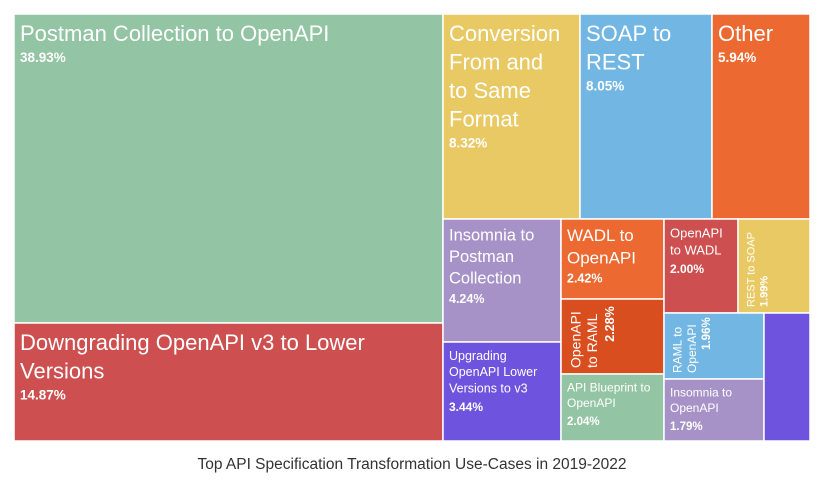 The width and height of the screenshot is (824, 494). Describe the element at coordinates (43, 394) in the screenshot. I see `tile-value-downgrading-openapi-v3-to-lower-versions: 14.87%` at that location.